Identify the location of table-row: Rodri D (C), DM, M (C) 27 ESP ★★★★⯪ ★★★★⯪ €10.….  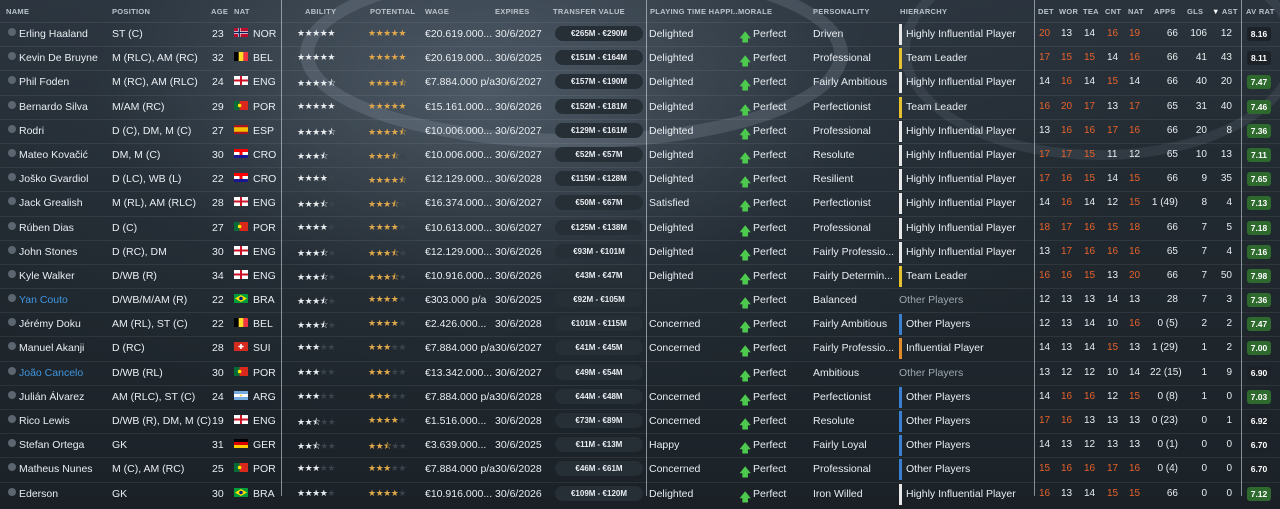
(640, 130).